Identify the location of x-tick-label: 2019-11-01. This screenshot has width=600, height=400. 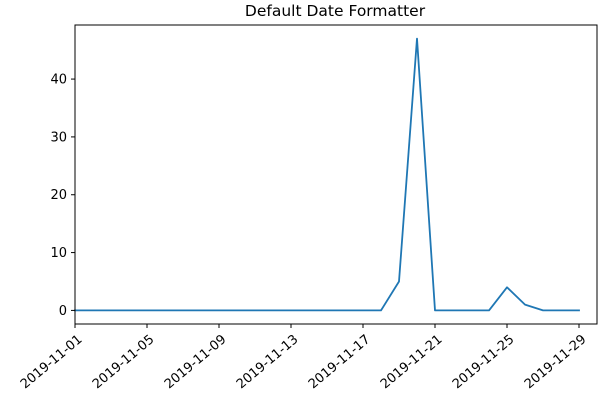
(52, 362).